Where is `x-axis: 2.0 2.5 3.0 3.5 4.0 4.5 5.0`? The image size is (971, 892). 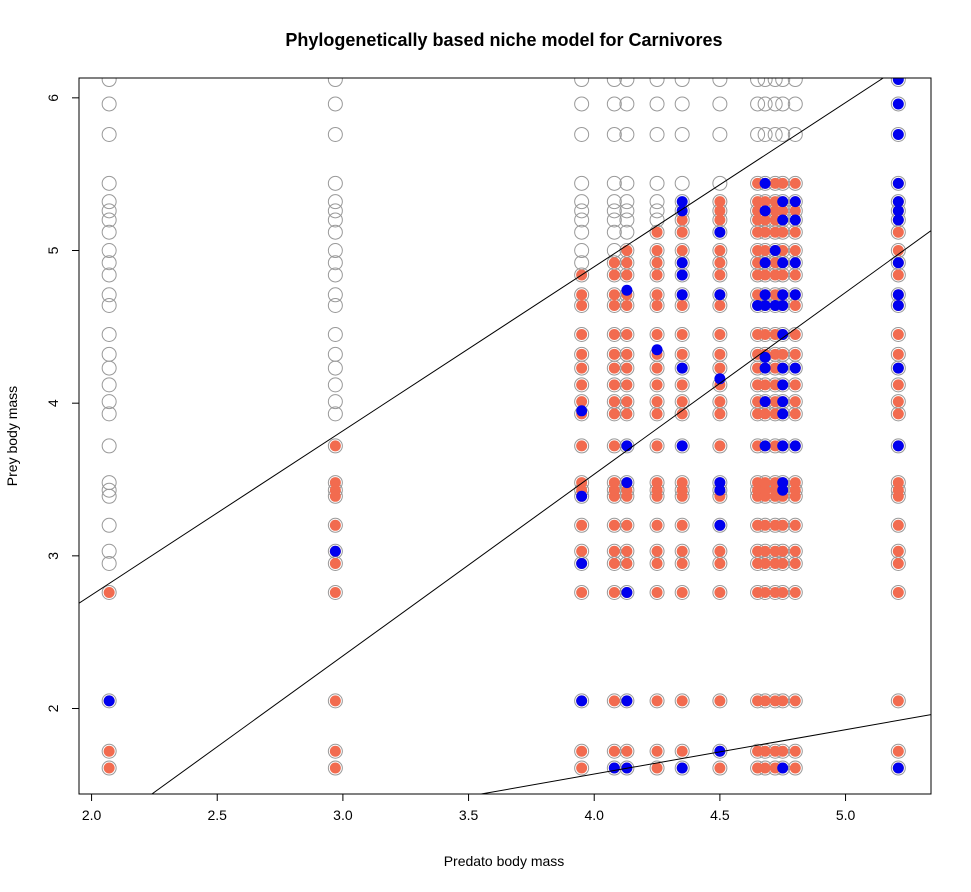
x-axis: 2.0 2.5 3.0 3.5 4.0 4.5 5.0 is located at coordinates (469, 808).